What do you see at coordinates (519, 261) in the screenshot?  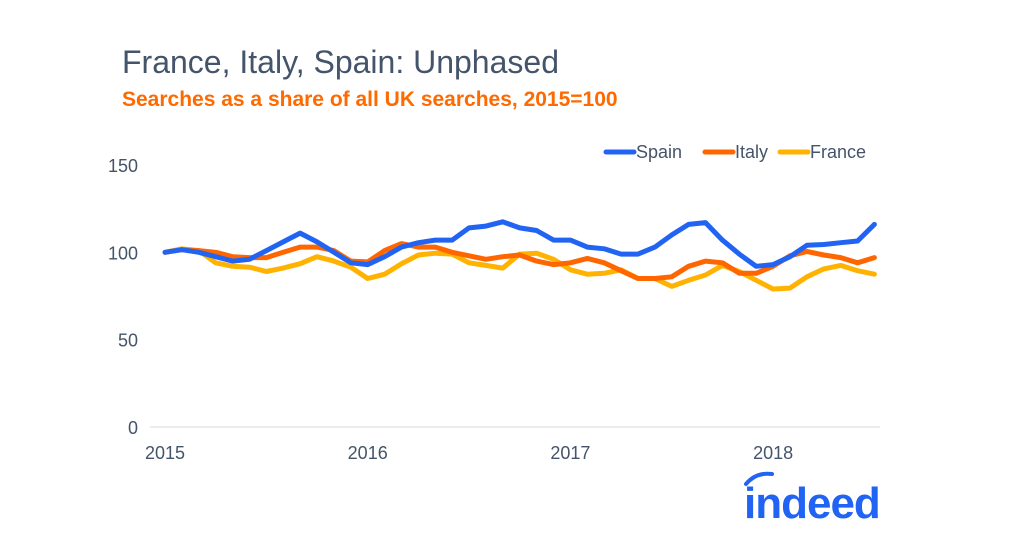 I see `series-line-italy` at bounding box center [519, 261].